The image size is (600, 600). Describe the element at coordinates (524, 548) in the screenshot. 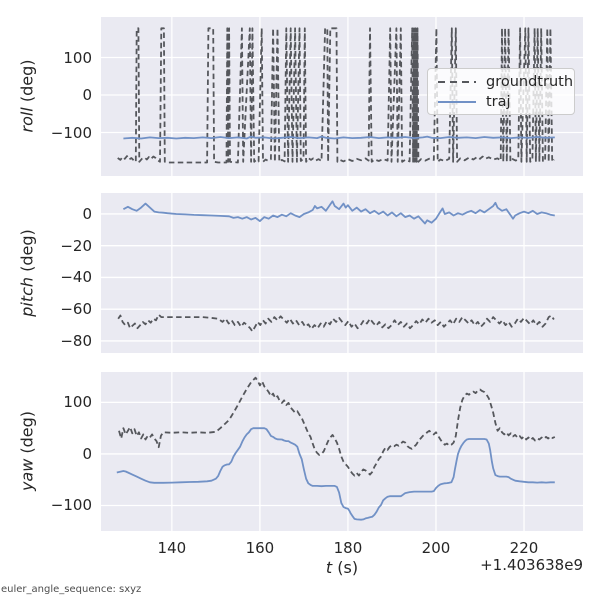

I see `x-tick-label: 220` at that location.